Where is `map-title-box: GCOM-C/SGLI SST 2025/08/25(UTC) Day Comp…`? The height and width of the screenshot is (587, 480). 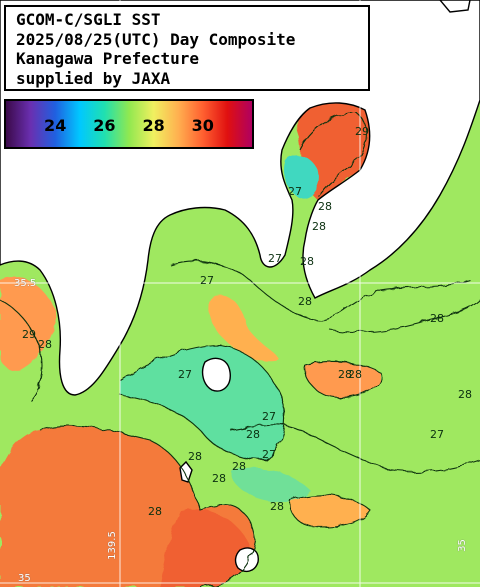
map-title-box: GCOM-C/SGLI SST 2025/08/25(UTC) Day Comp… is located at coordinates (187, 48).